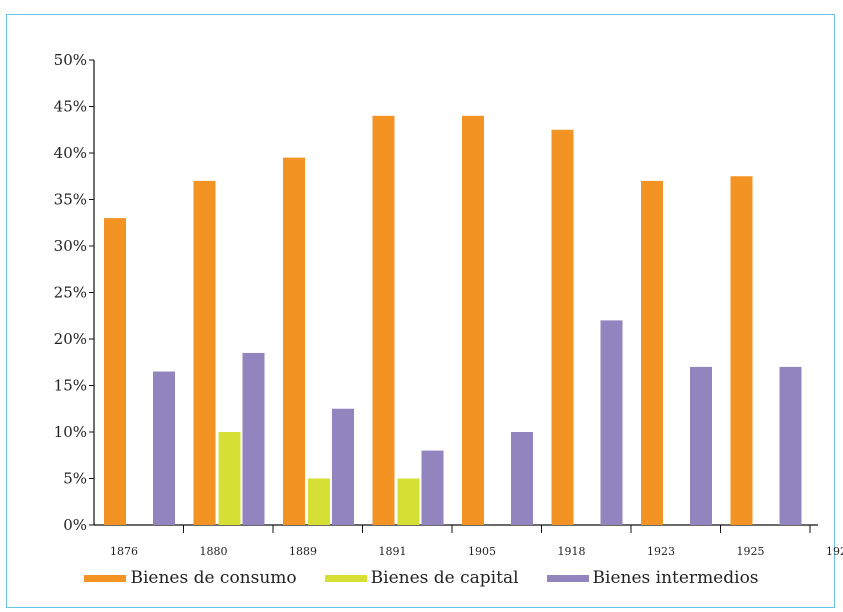 The height and width of the screenshot is (612, 843). What do you see at coordinates (70, 293) in the screenshot?
I see `y-tick-label: 25%` at bounding box center [70, 293].